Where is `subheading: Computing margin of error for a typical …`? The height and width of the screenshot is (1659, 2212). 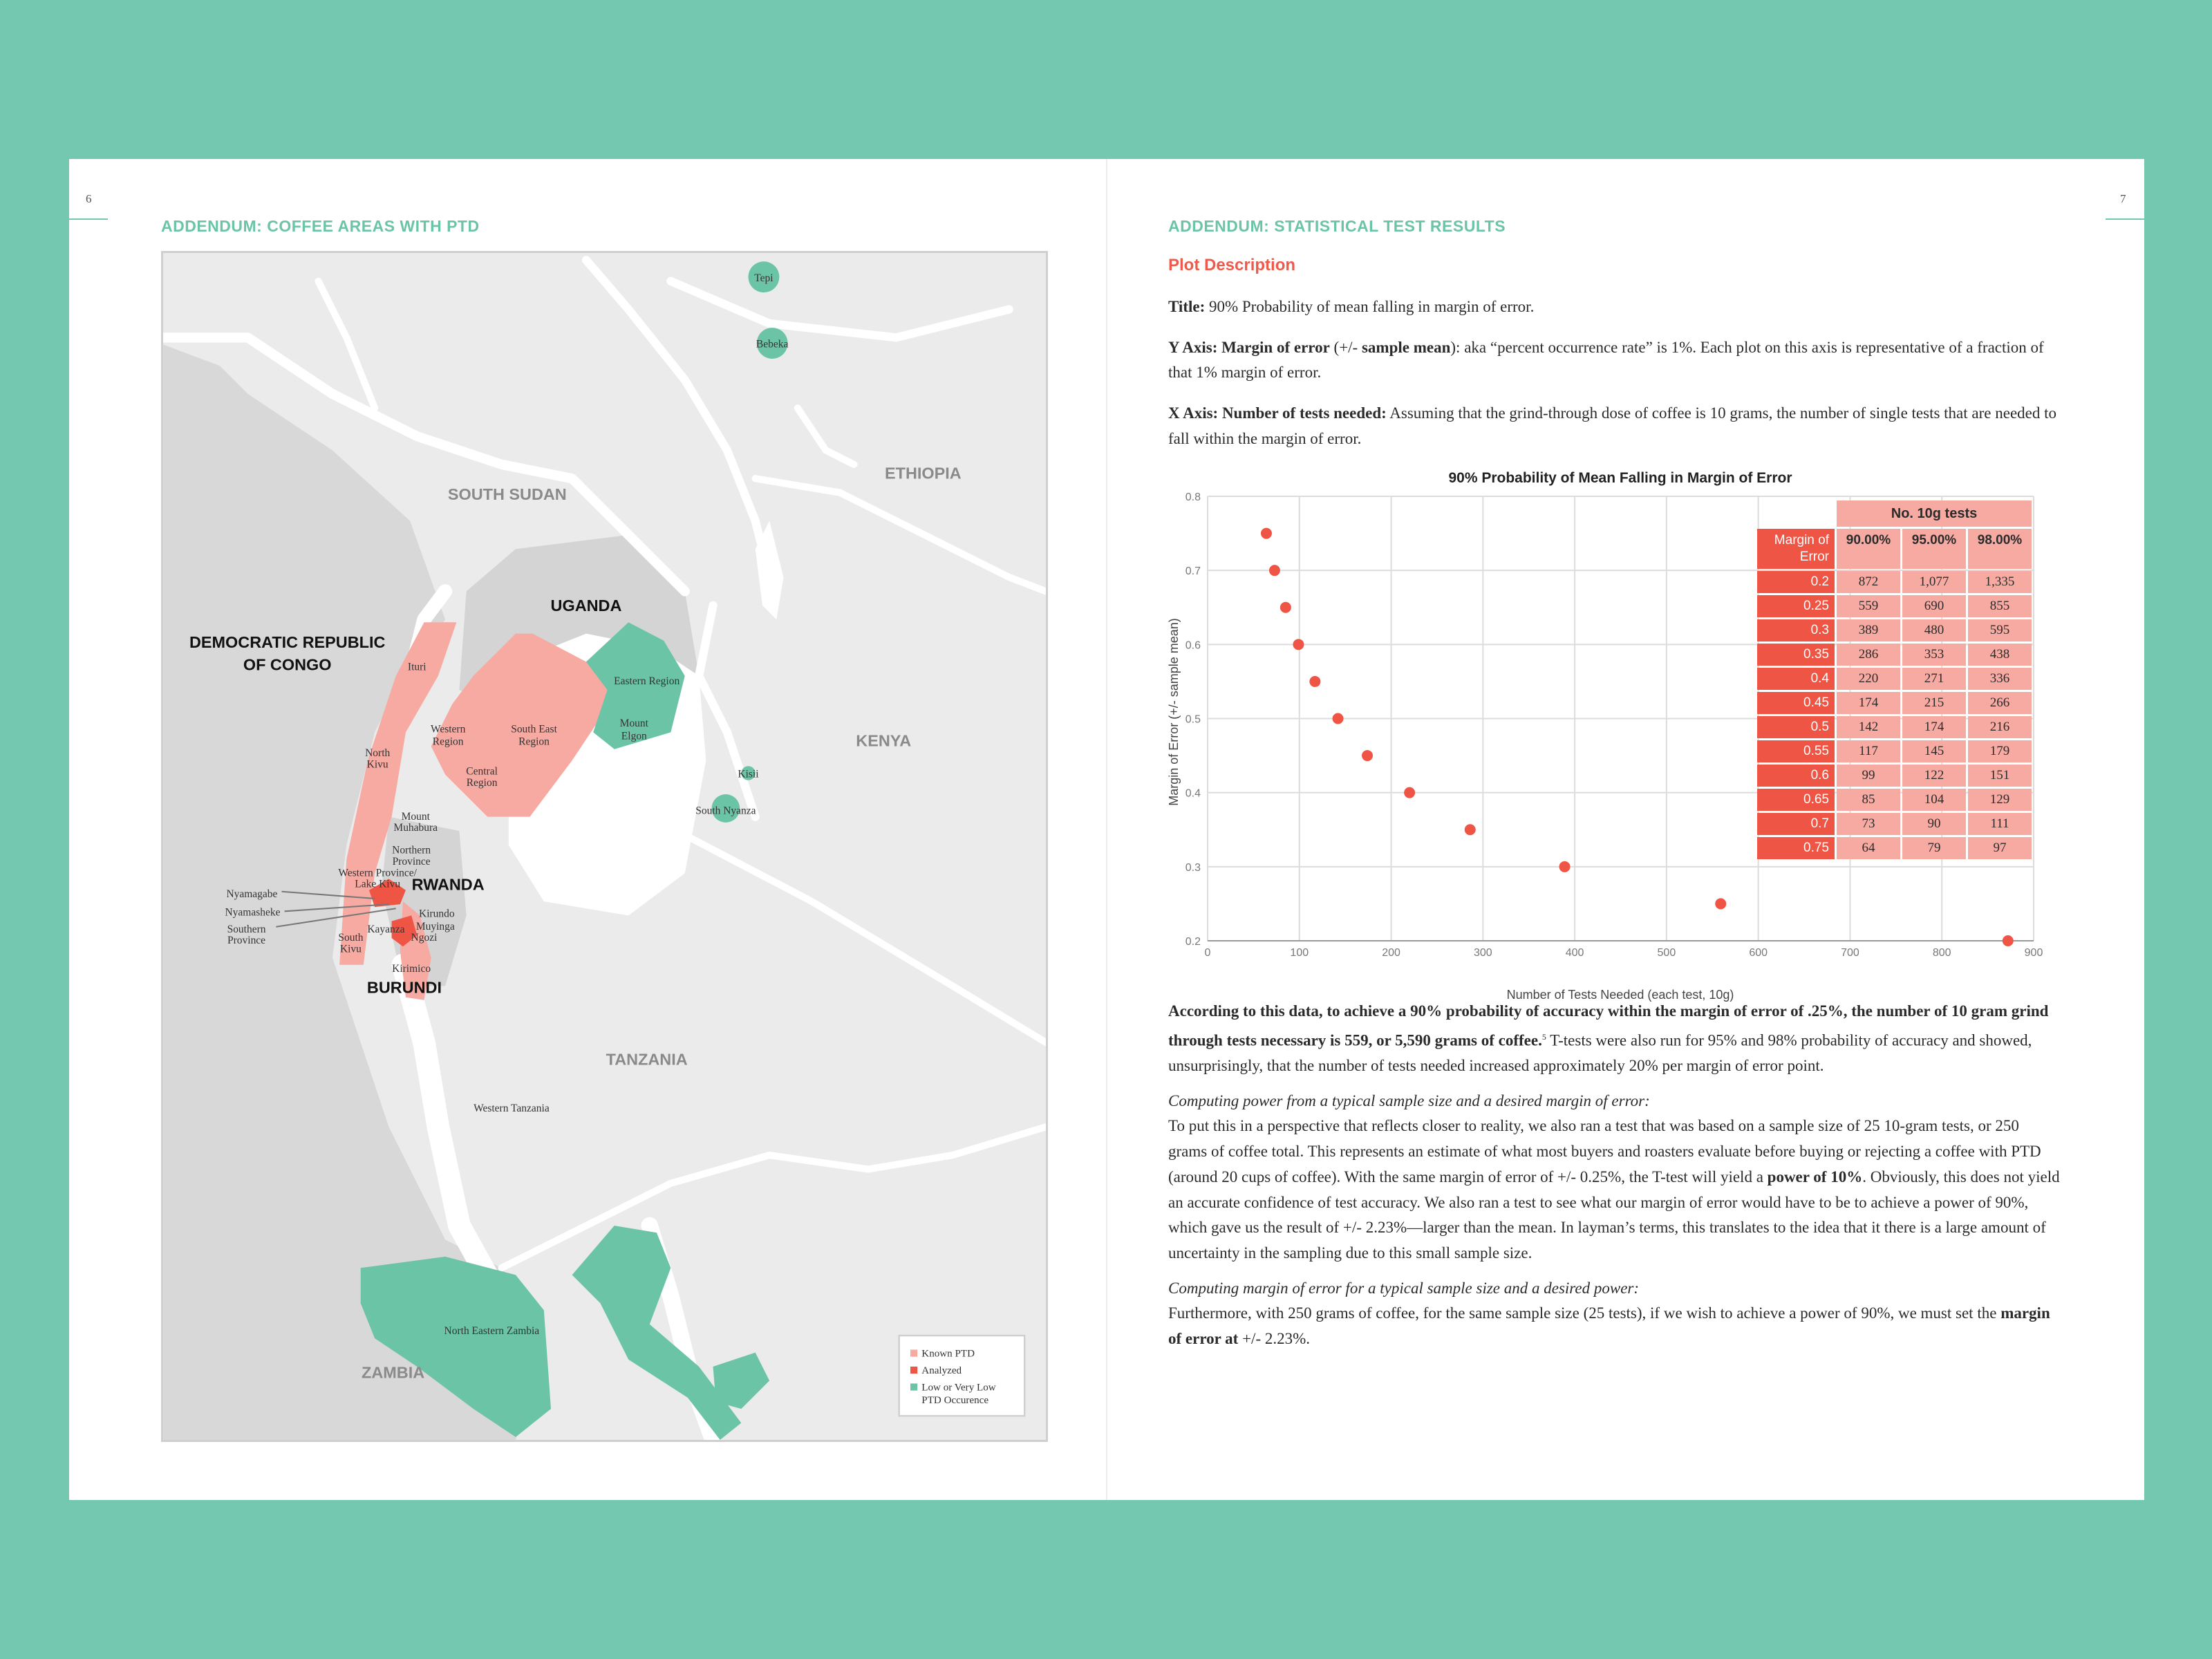
subheading: Computing margin of error for a typical … is located at coordinates (1404, 1288).